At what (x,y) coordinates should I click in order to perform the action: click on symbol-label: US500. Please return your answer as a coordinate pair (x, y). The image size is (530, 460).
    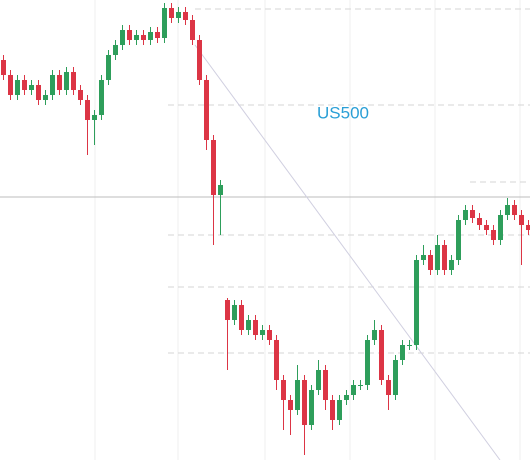
    Looking at the image, I should click on (343, 112).